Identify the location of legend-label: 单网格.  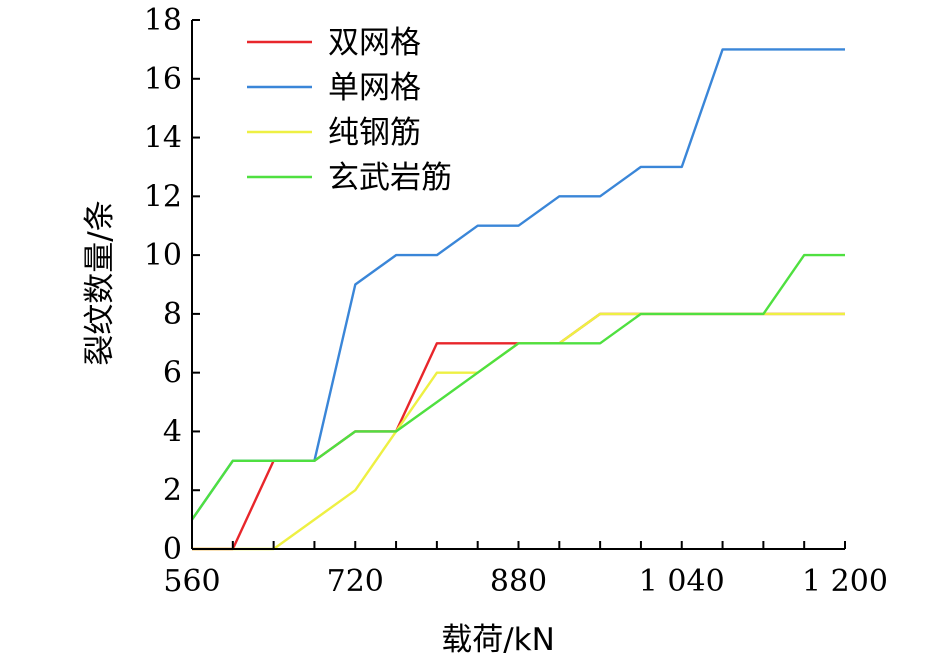
(374, 88).